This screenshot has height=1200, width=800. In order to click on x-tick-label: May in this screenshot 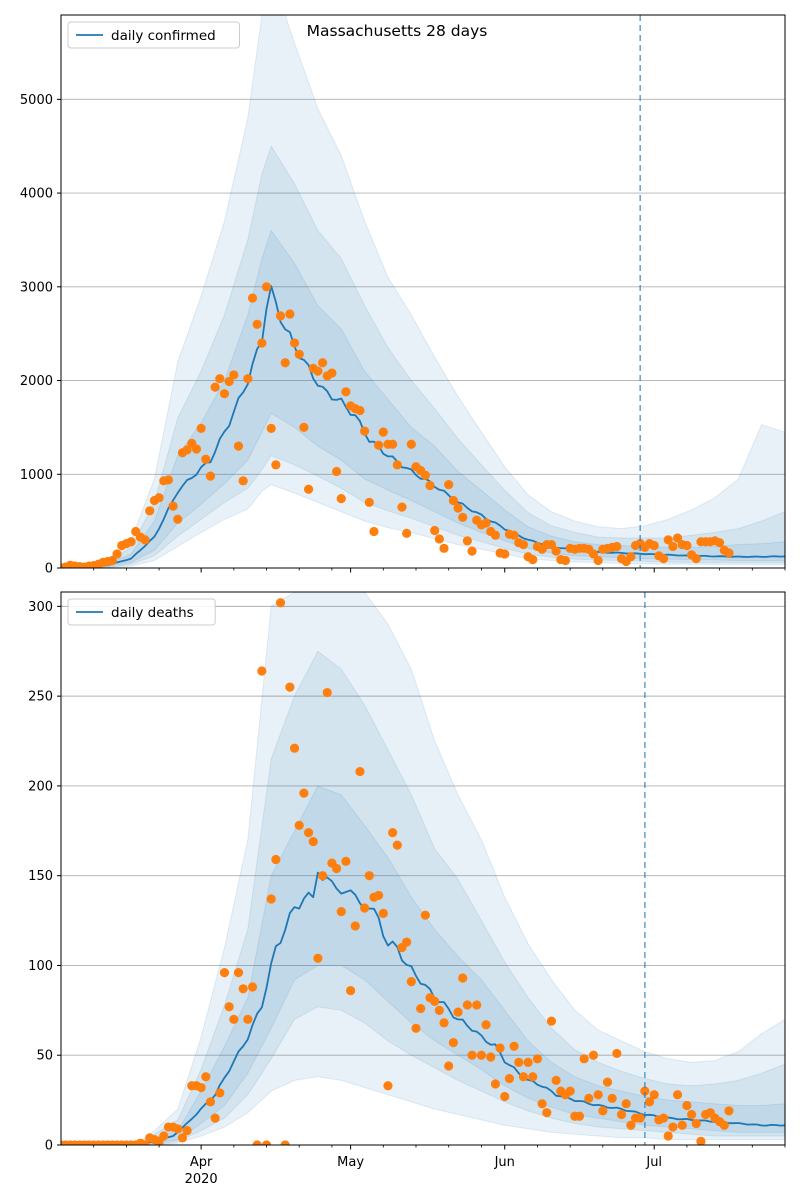, I will do `click(350, 1162)`.